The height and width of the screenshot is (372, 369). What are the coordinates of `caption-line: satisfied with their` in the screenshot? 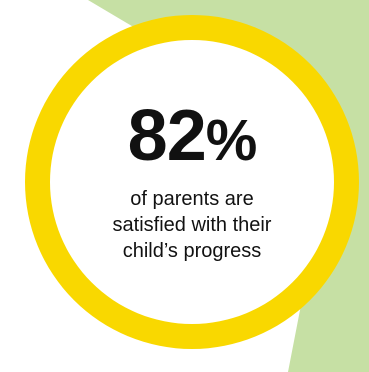 It's located at (192, 225).